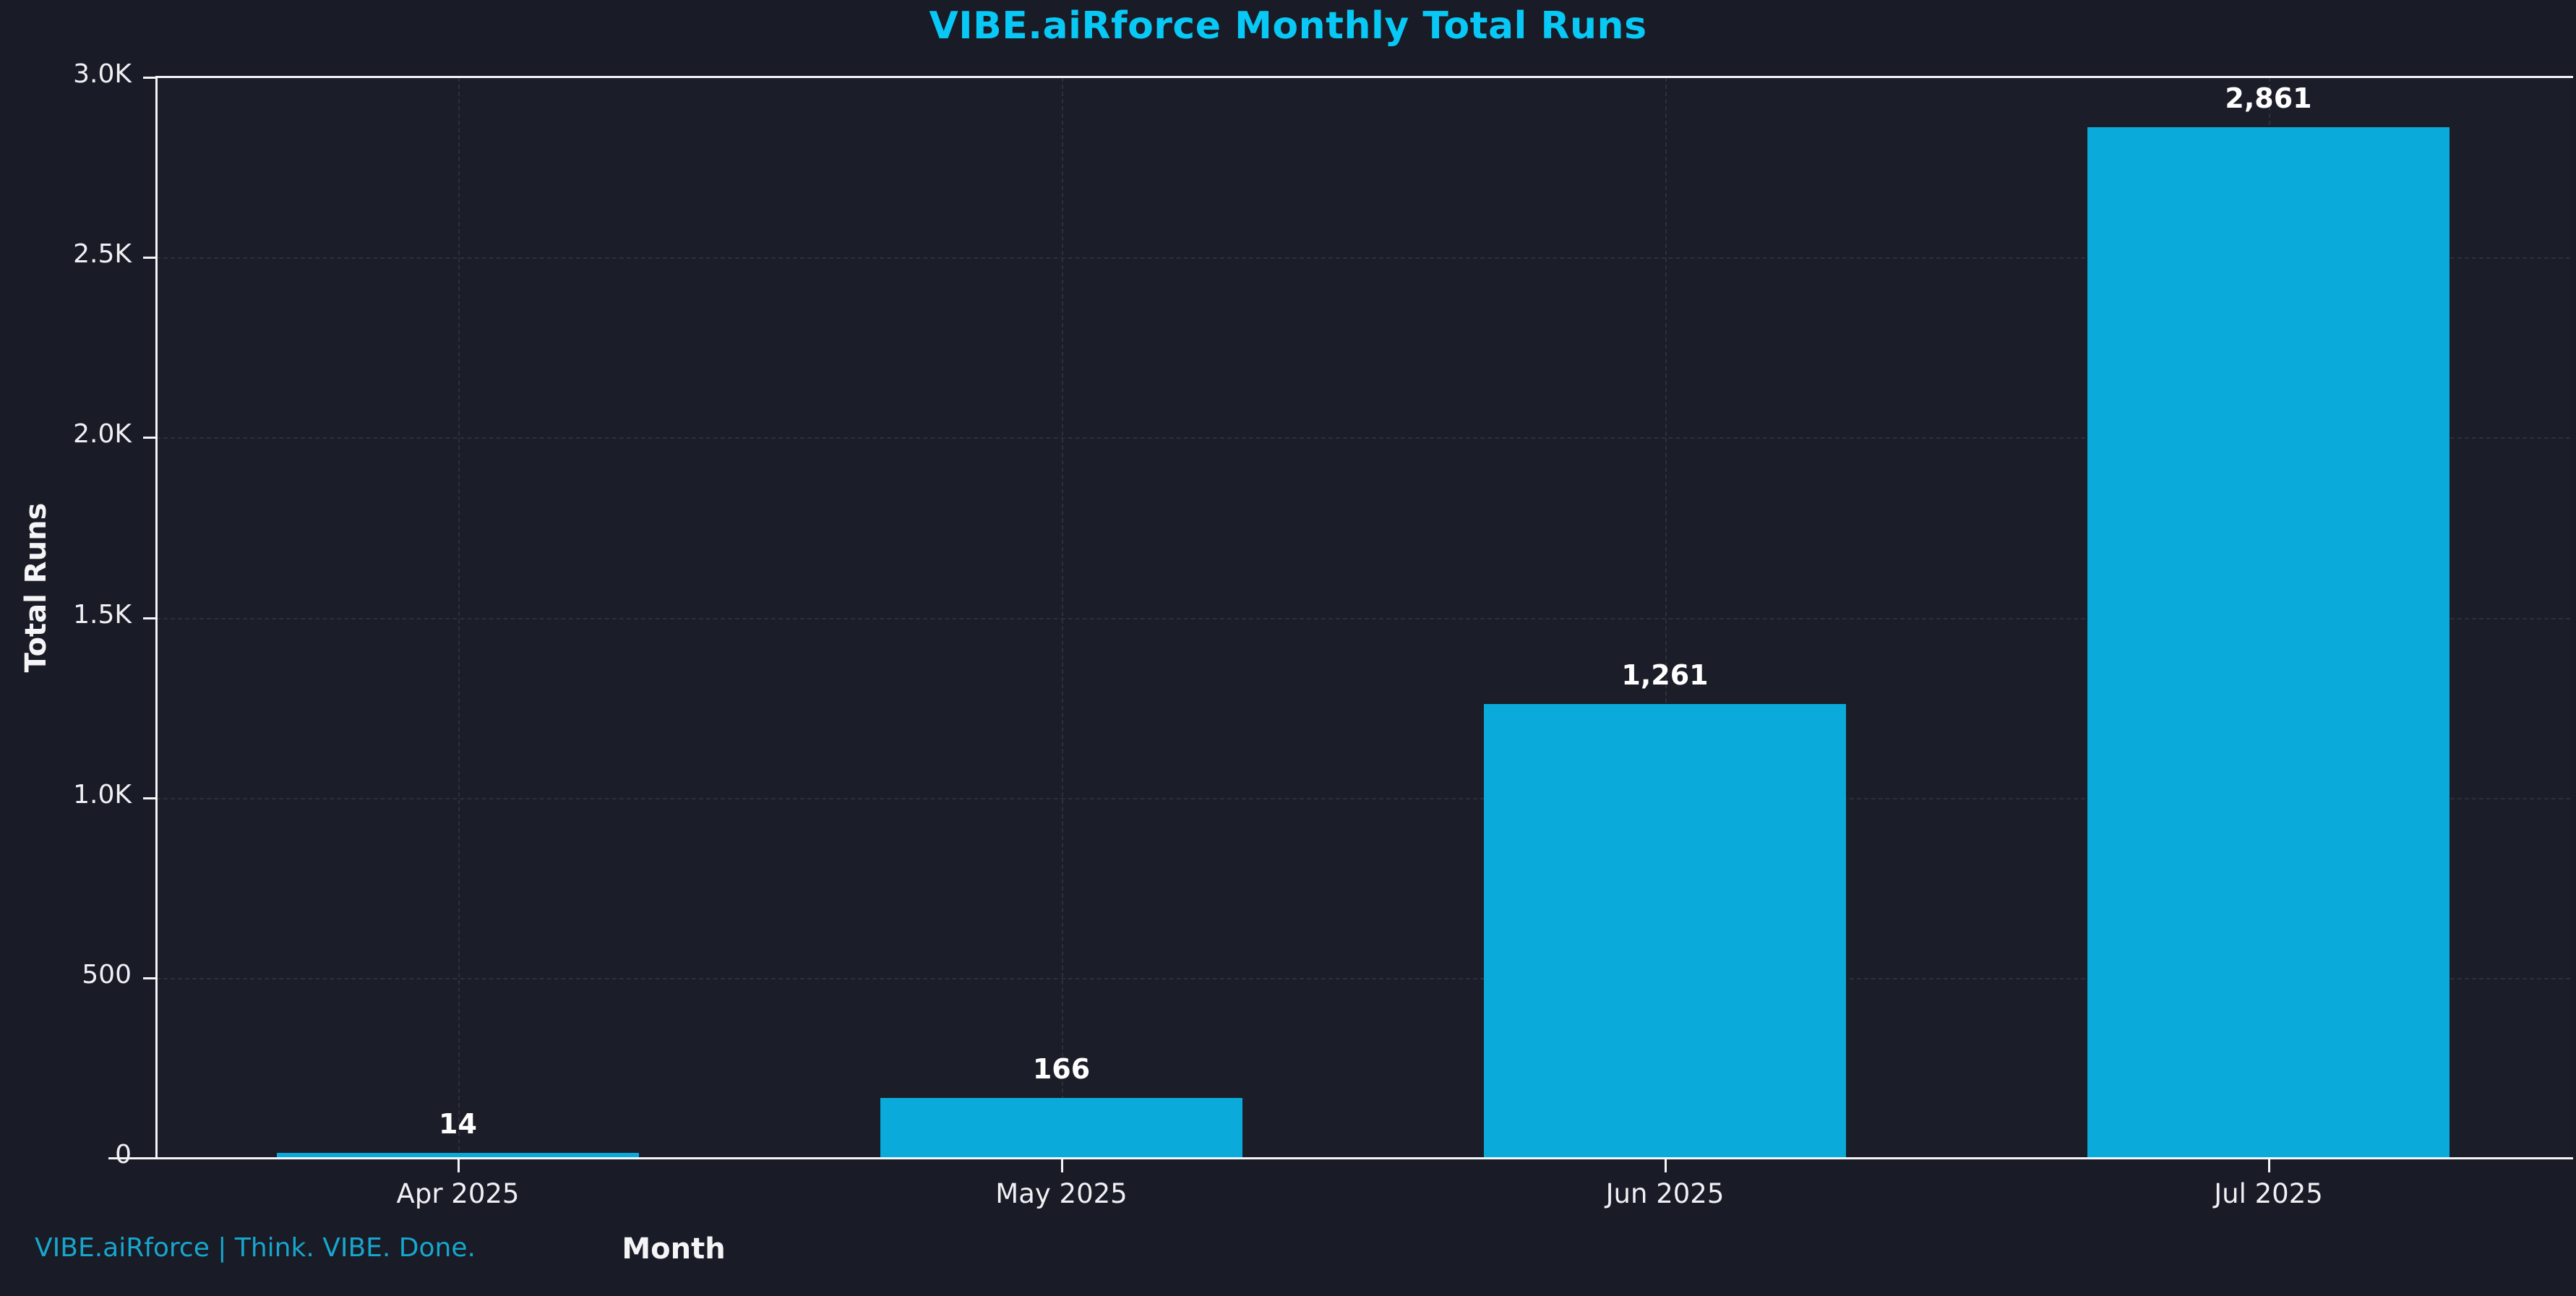 The image size is (2576, 1296). What do you see at coordinates (1062, 1194) in the screenshot?
I see `x-tick-label: May 2025` at bounding box center [1062, 1194].